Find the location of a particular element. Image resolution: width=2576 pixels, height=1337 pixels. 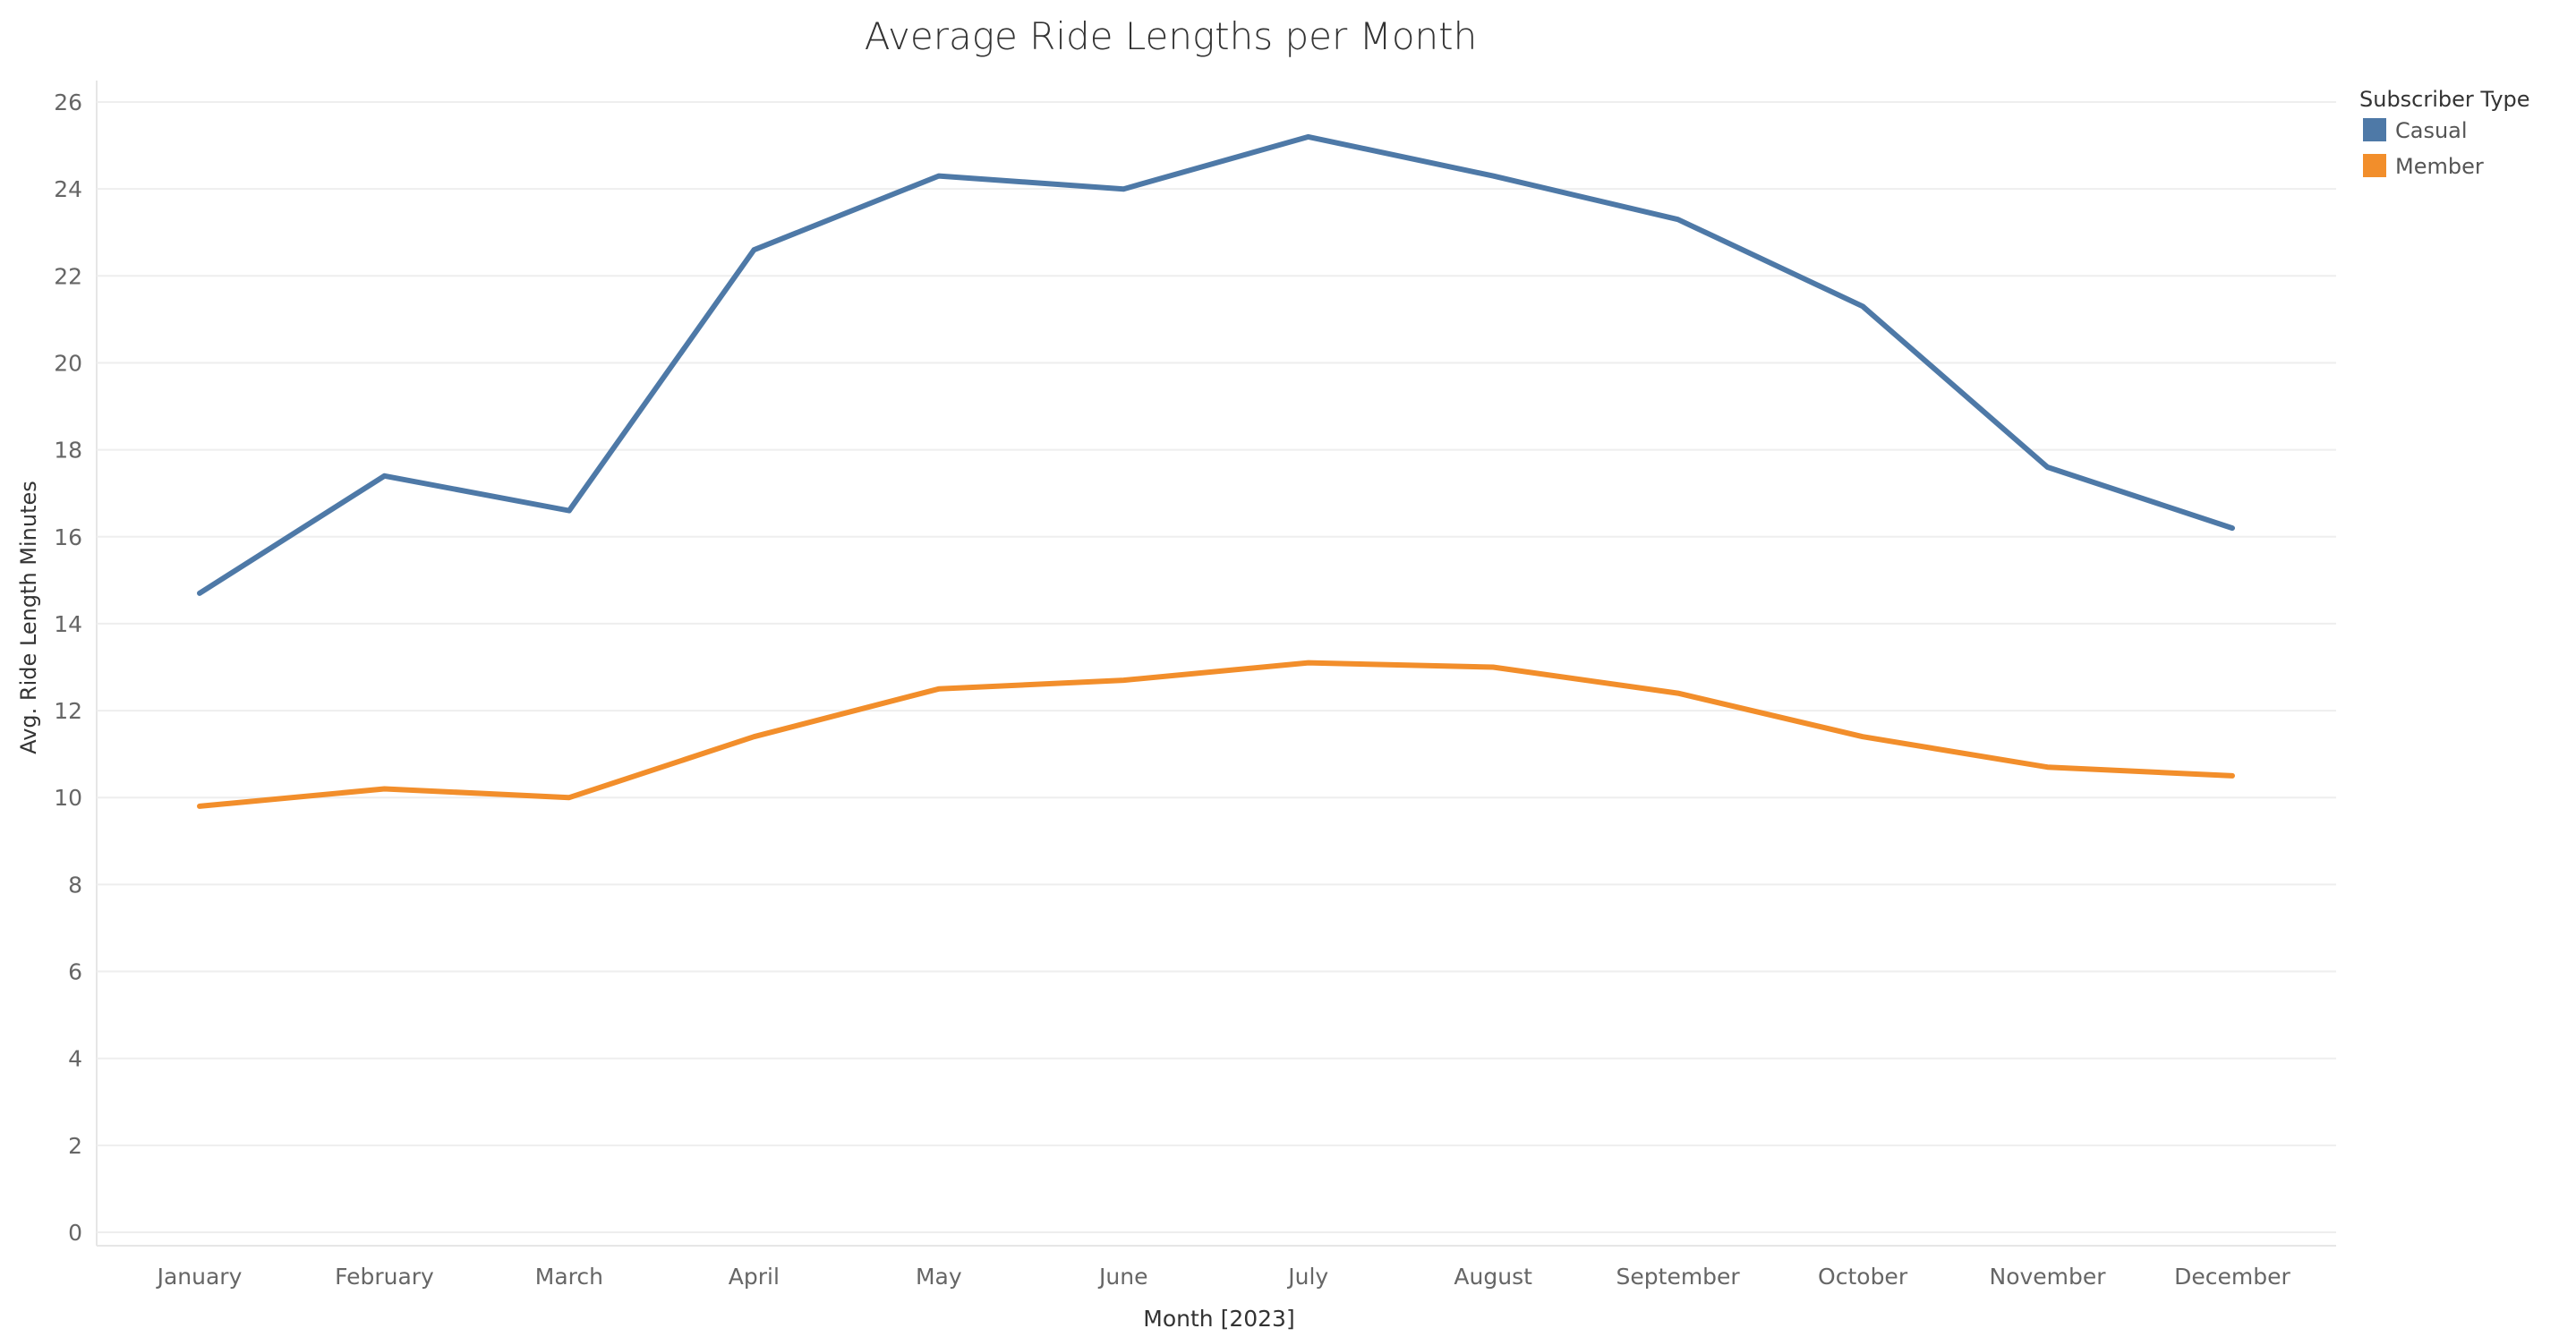

y-tick-label: 26 is located at coordinates (68, 102).